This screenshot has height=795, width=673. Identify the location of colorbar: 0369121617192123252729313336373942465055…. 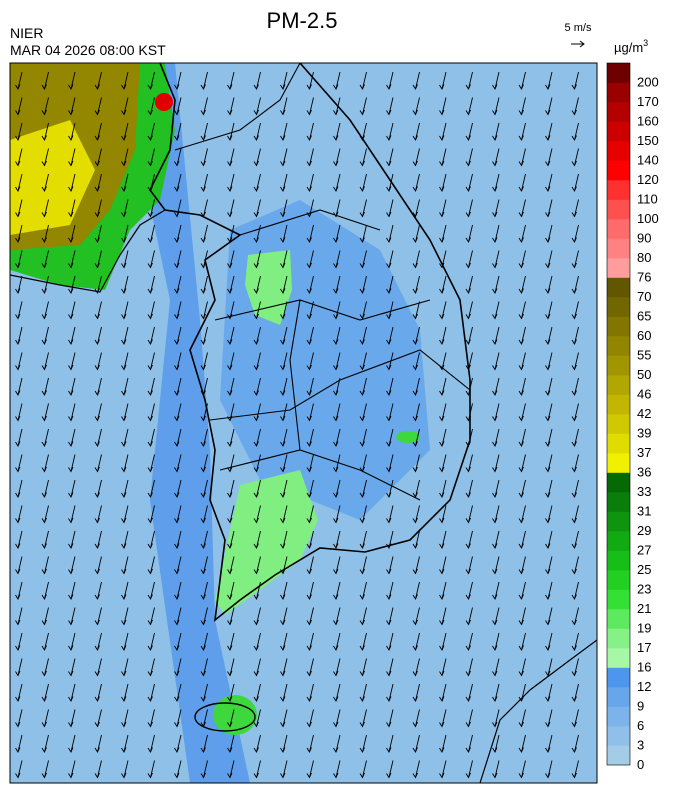
(632, 417).